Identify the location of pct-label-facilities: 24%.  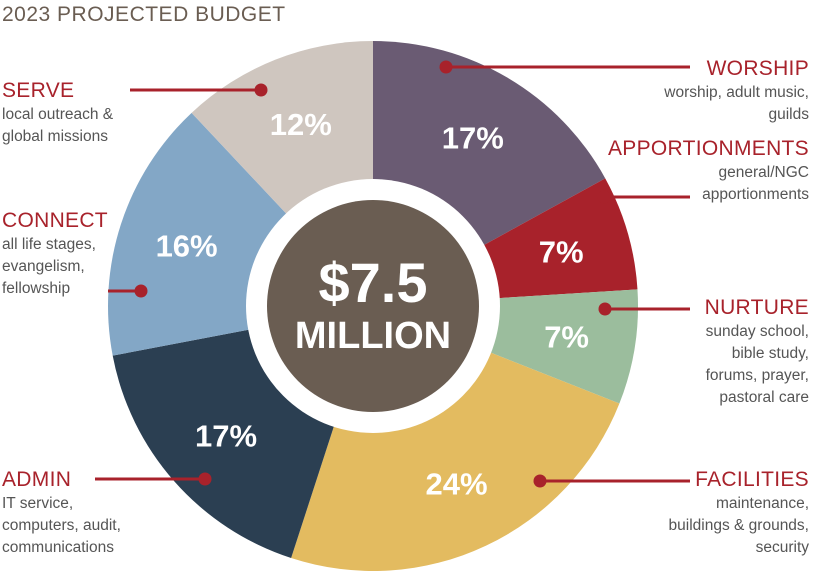
(456, 483).